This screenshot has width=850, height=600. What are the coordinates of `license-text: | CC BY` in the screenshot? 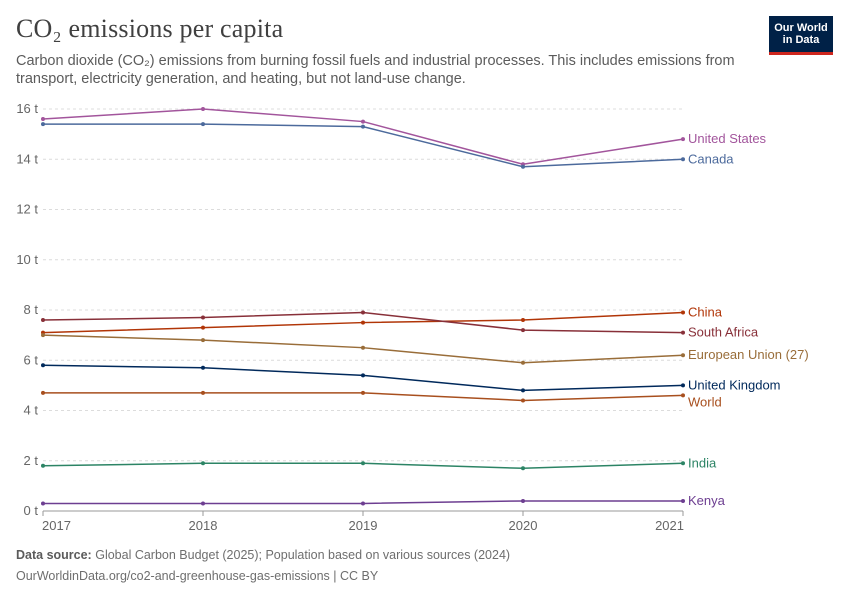 It's located at (356, 576).